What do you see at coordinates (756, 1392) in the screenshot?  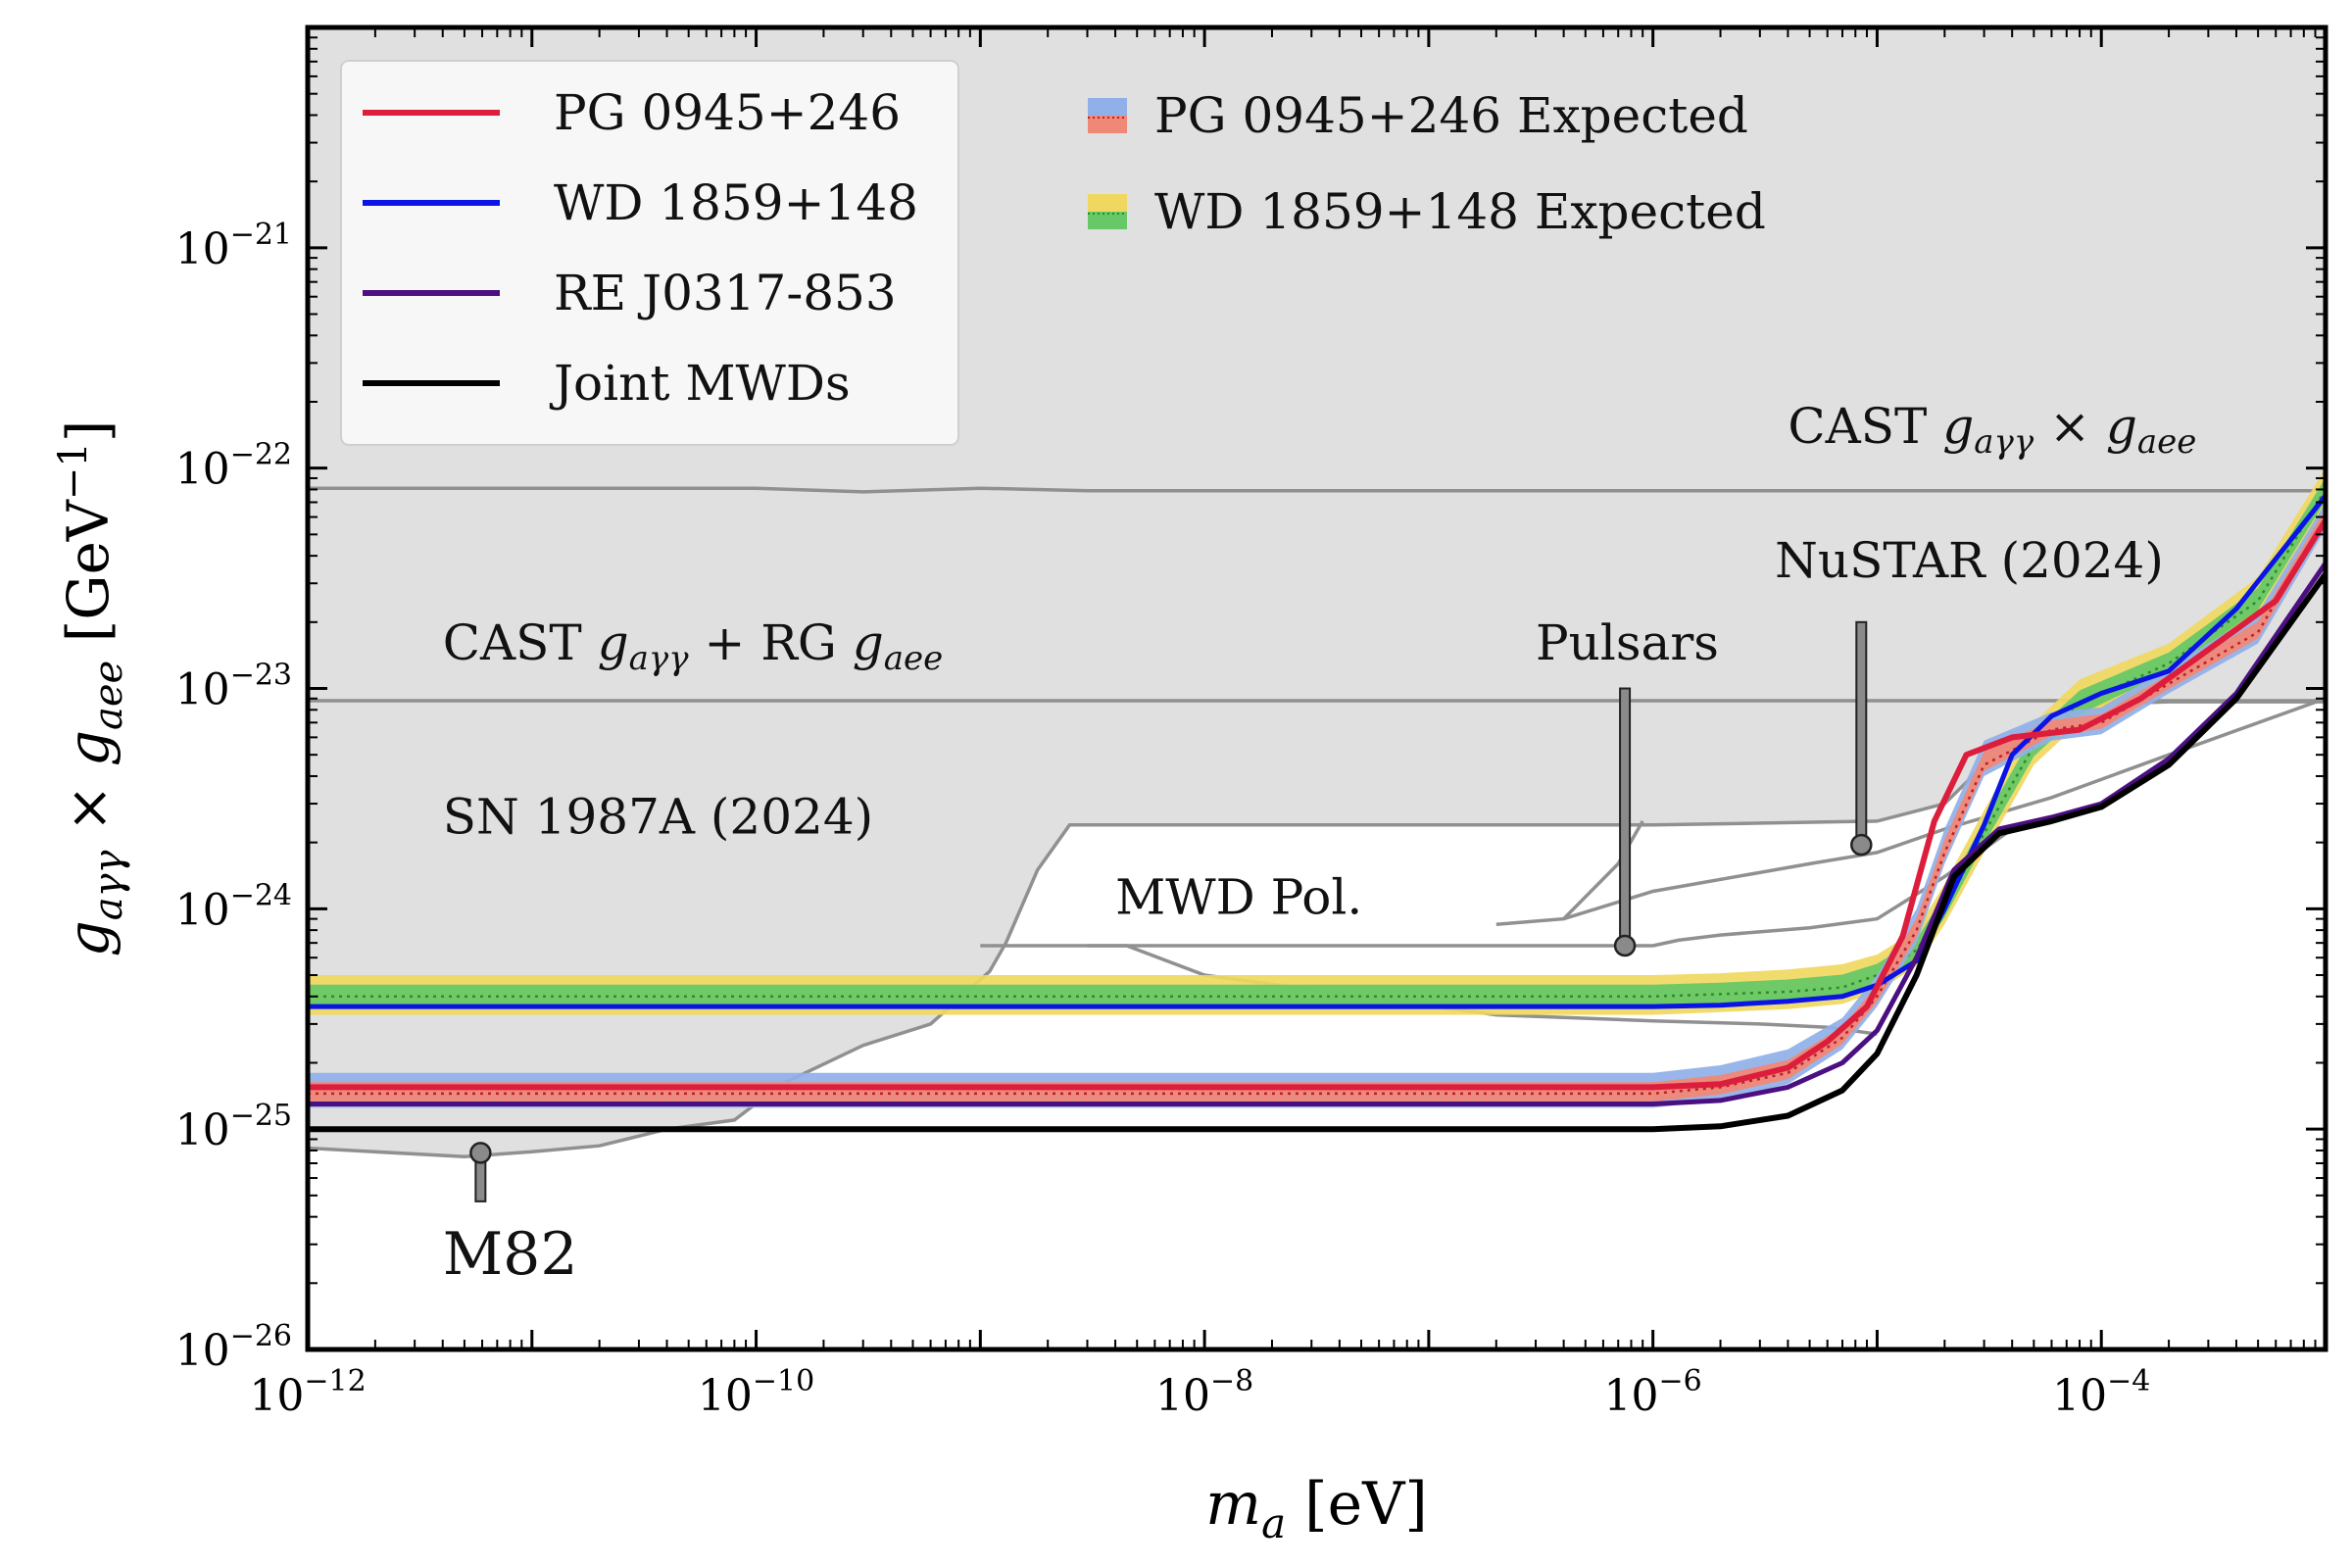 I see `x-tick-label: 10⁻¹⁰` at bounding box center [756, 1392].